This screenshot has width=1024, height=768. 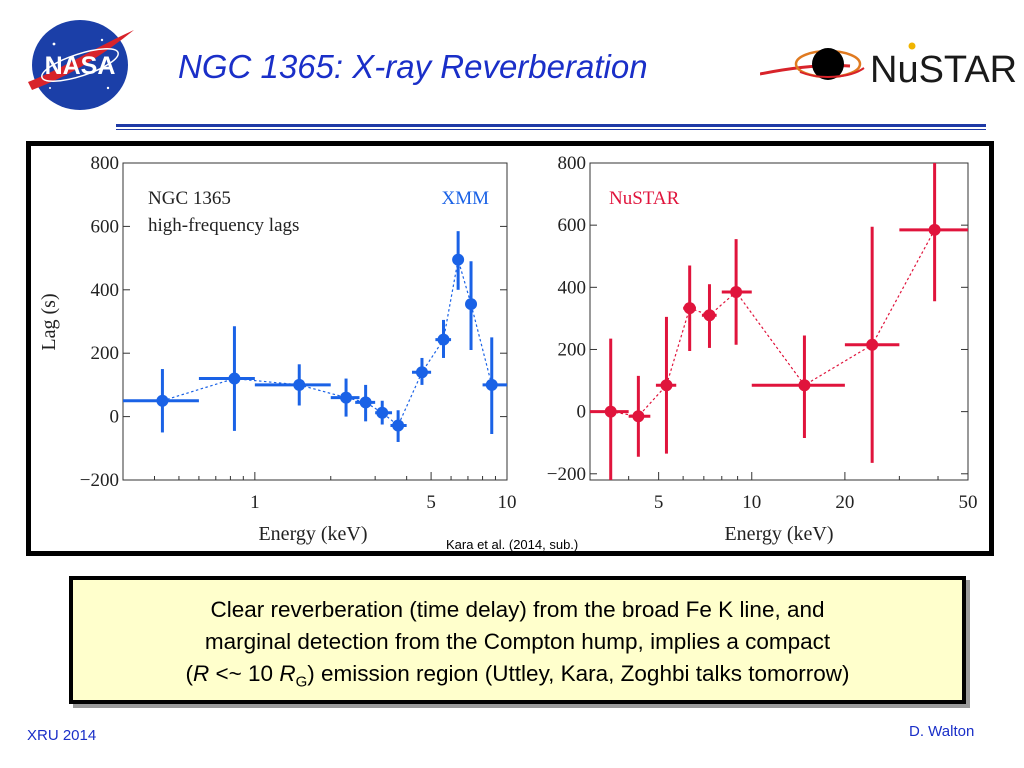 What do you see at coordinates (507, 502) in the screenshot?
I see `L-xtick-label: 10` at bounding box center [507, 502].